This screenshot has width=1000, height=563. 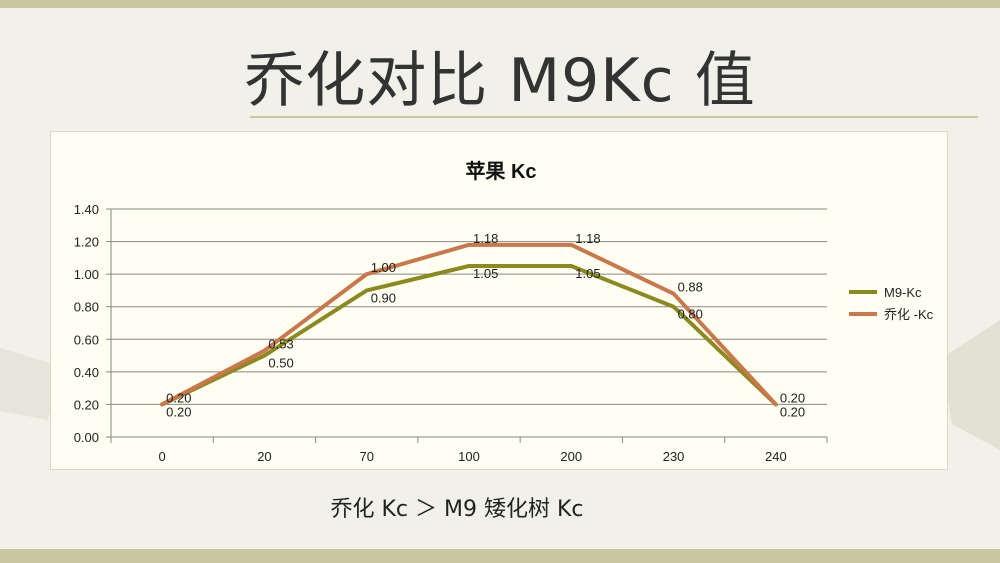 What do you see at coordinates (86, 437) in the screenshot?
I see `y-tick-label: 0.00` at bounding box center [86, 437].